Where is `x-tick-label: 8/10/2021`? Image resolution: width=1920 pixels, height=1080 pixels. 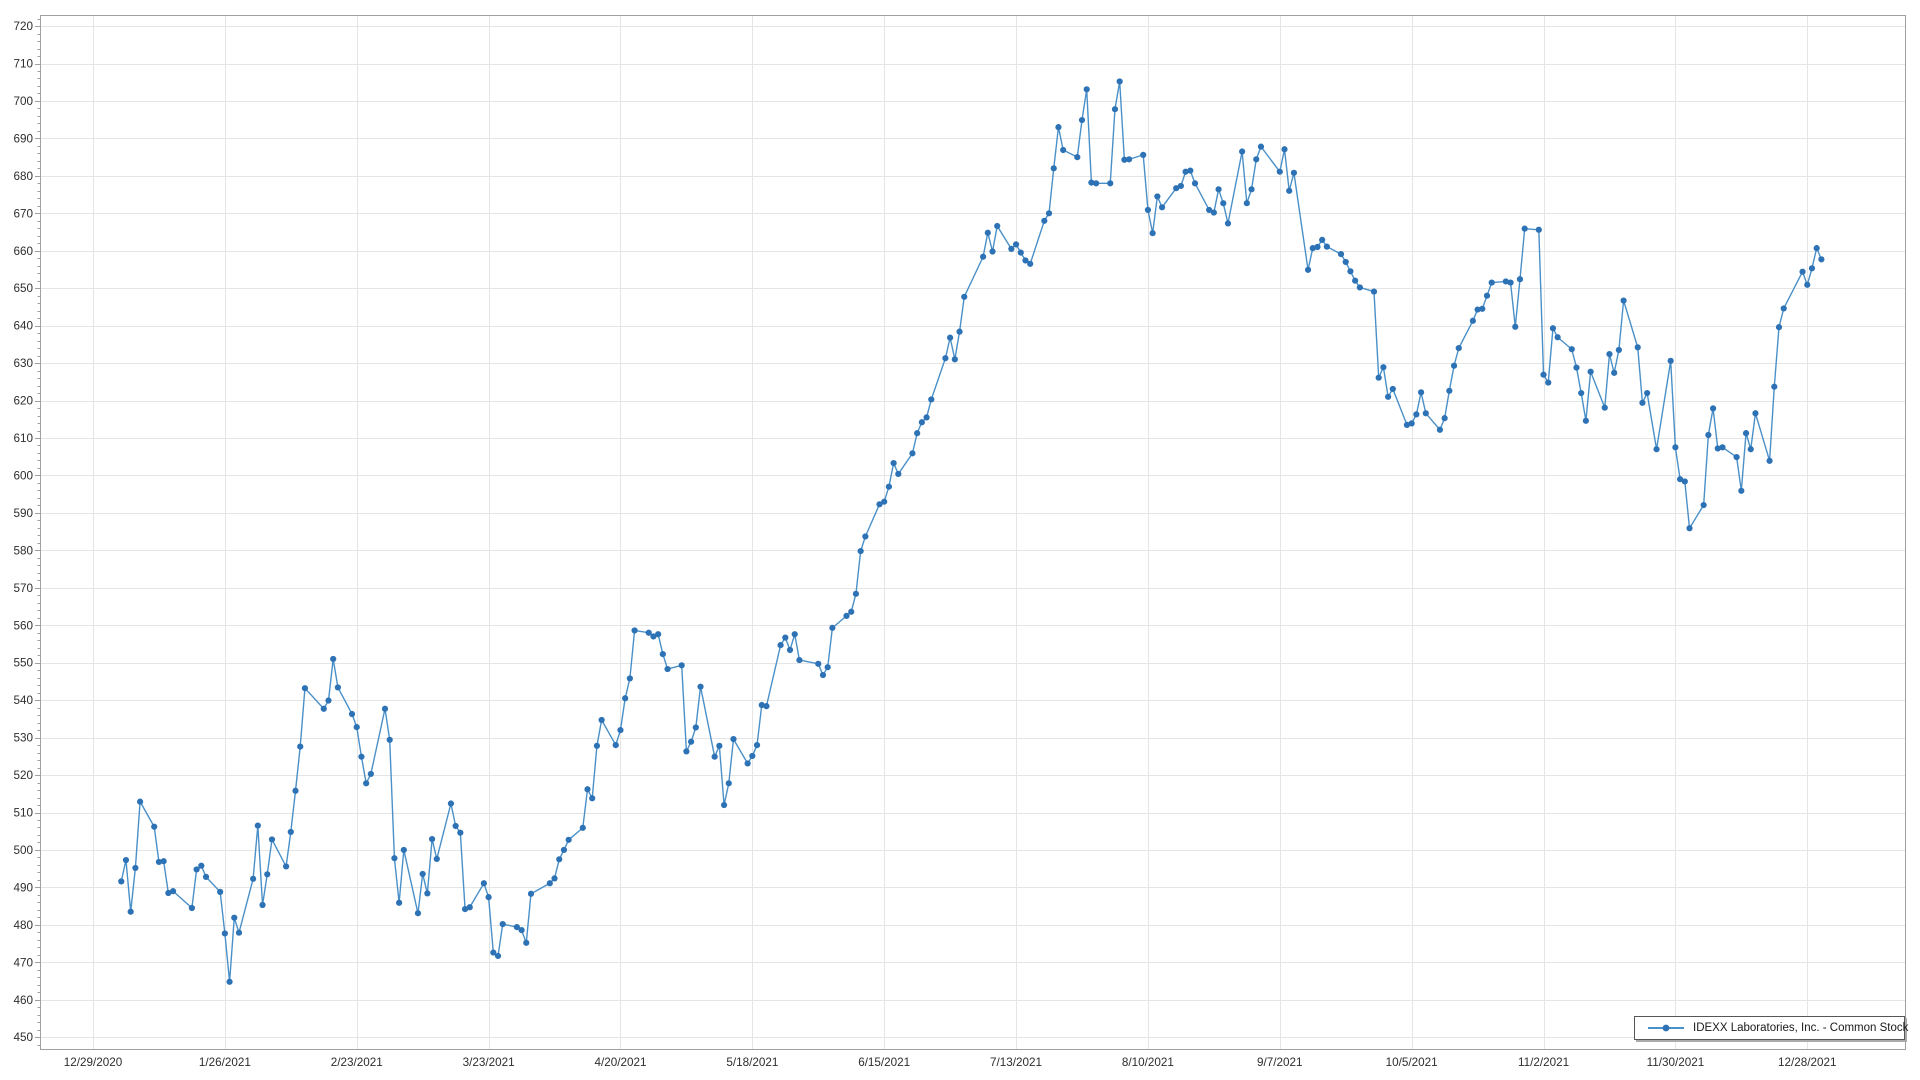
x-tick-label: 8/10/2021 is located at coordinates (1148, 1062).